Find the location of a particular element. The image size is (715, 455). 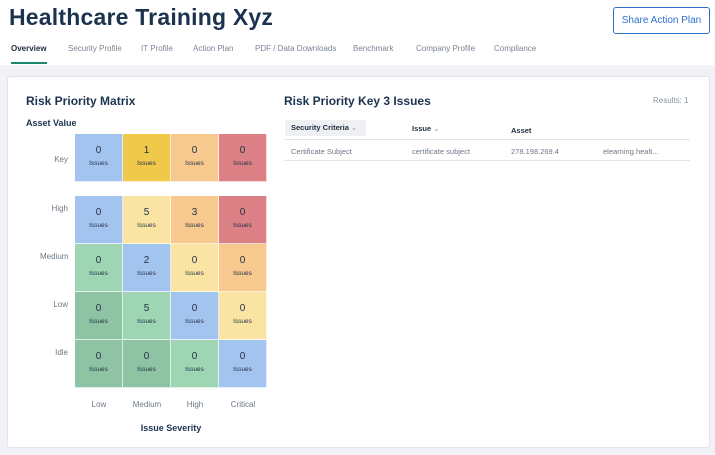

matrix-cell: 3 Issues is located at coordinates (195, 220).